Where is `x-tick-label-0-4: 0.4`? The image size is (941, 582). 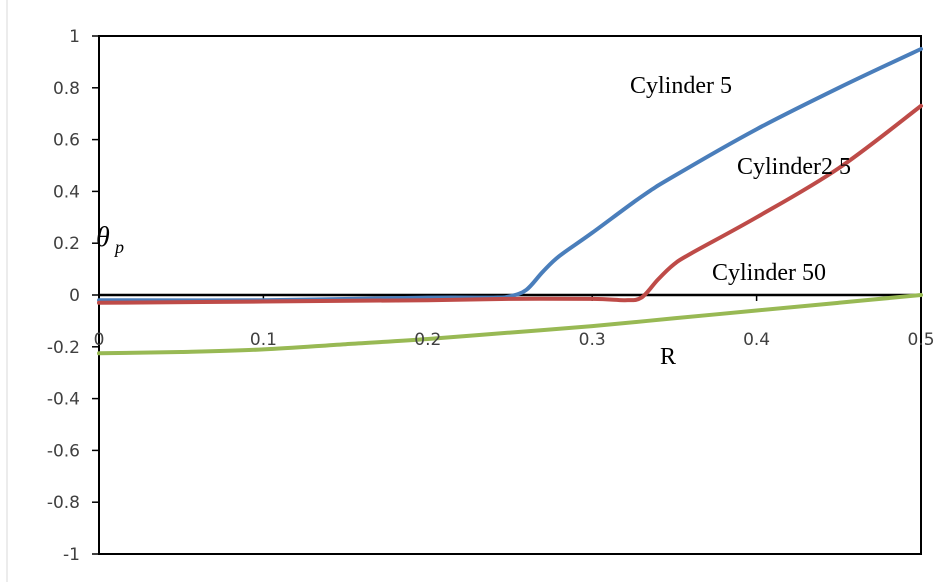 x-tick-label-0-4: 0.4 is located at coordinates (756, 340).